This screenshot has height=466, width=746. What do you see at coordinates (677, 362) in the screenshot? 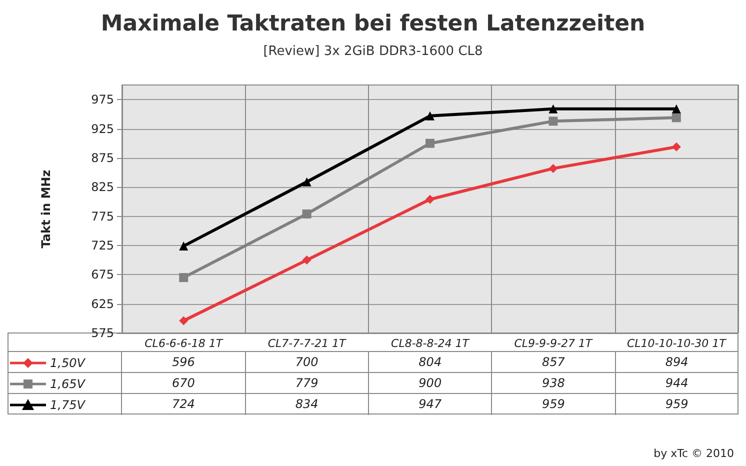
I see `data-label: 894` at bounding box center [677, 362].